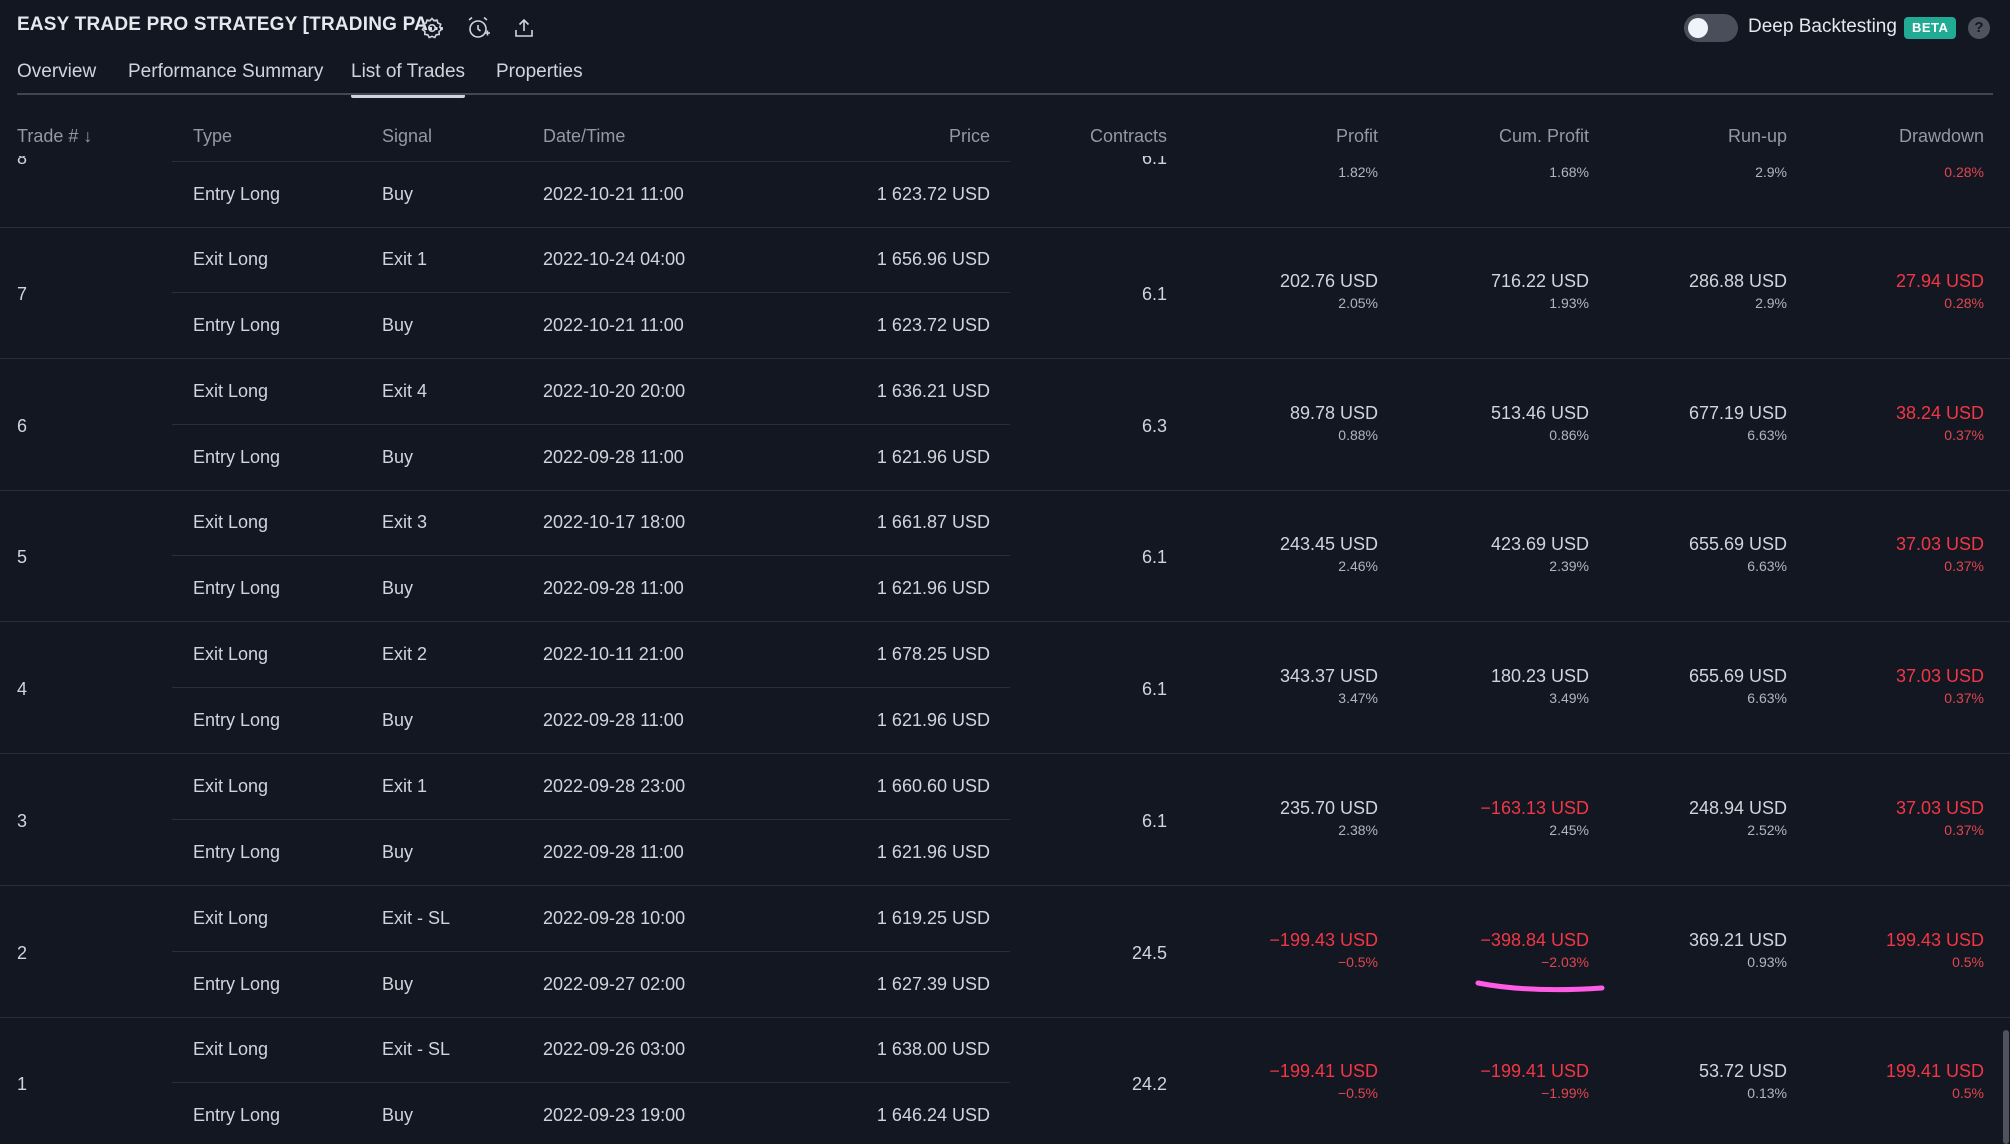 Image resolution: width=2010 pixels, height=1144 pixels. Describe the element at coordinates (48, 136) in the screenshot. I see `trade-number-label: Trade #` at that location.